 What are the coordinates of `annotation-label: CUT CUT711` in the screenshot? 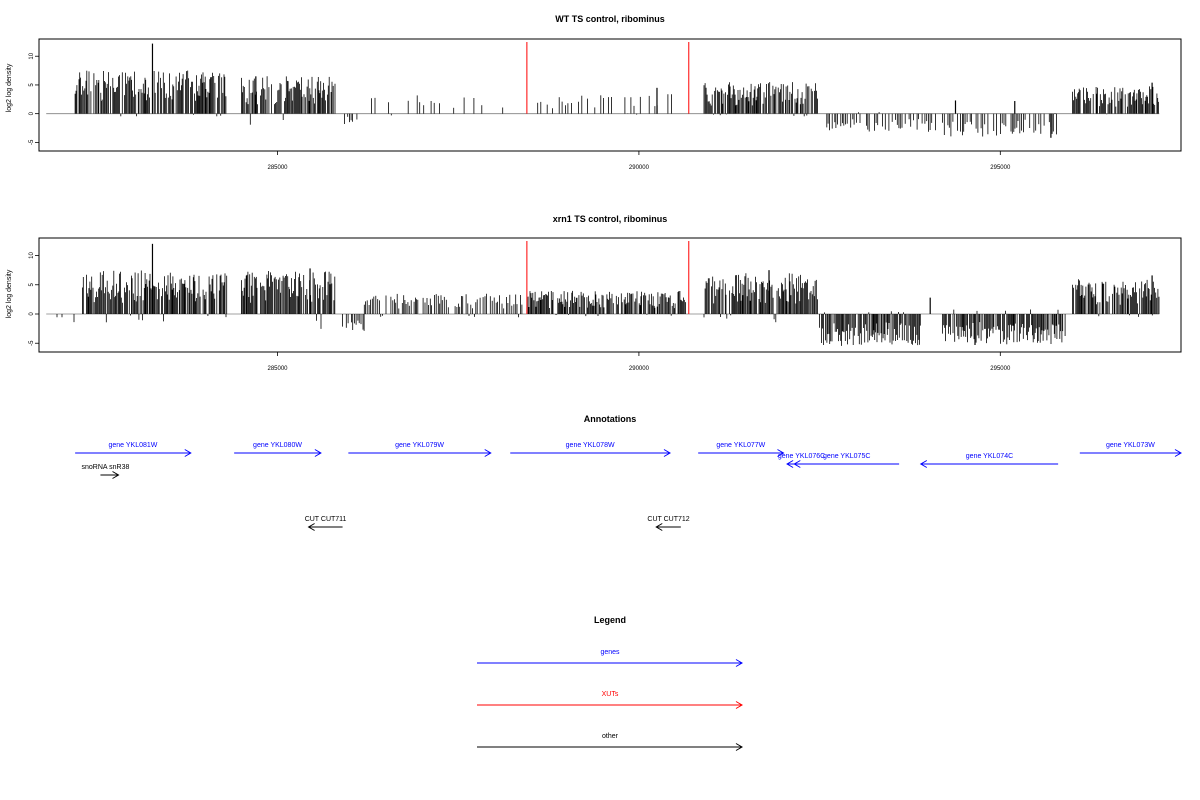 It's located at (326, 519).